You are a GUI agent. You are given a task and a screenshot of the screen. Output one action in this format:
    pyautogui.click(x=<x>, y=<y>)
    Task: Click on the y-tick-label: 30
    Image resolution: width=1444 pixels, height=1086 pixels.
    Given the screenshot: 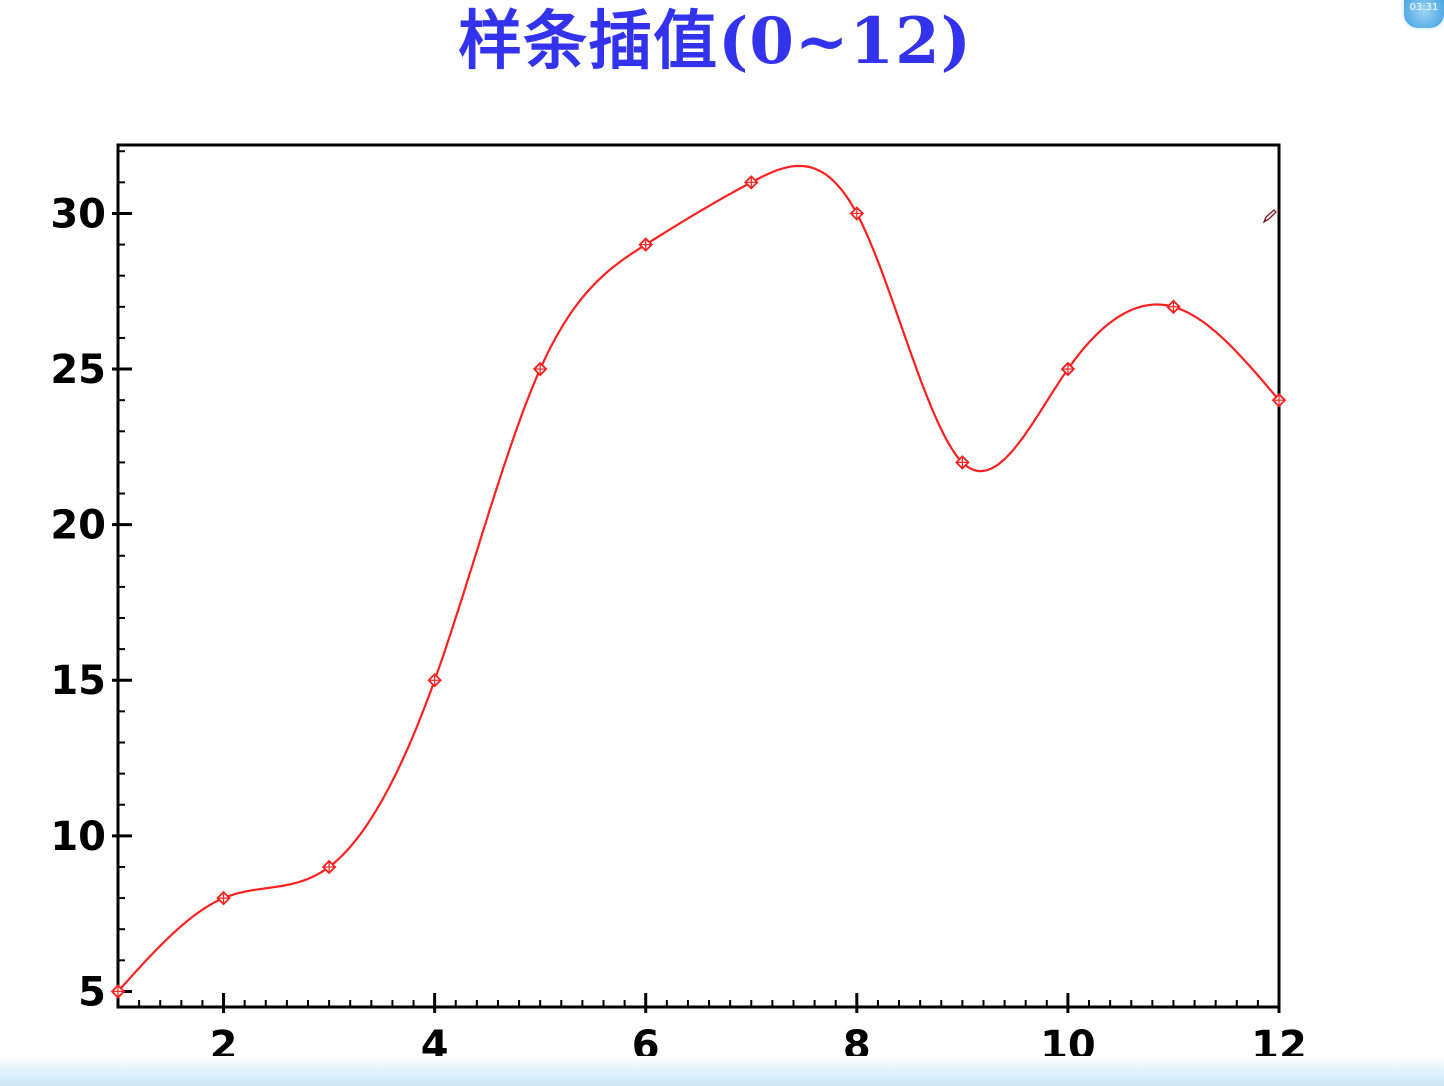 What is the action you would take?
    pyautogui.click(x=78, y=214)
    